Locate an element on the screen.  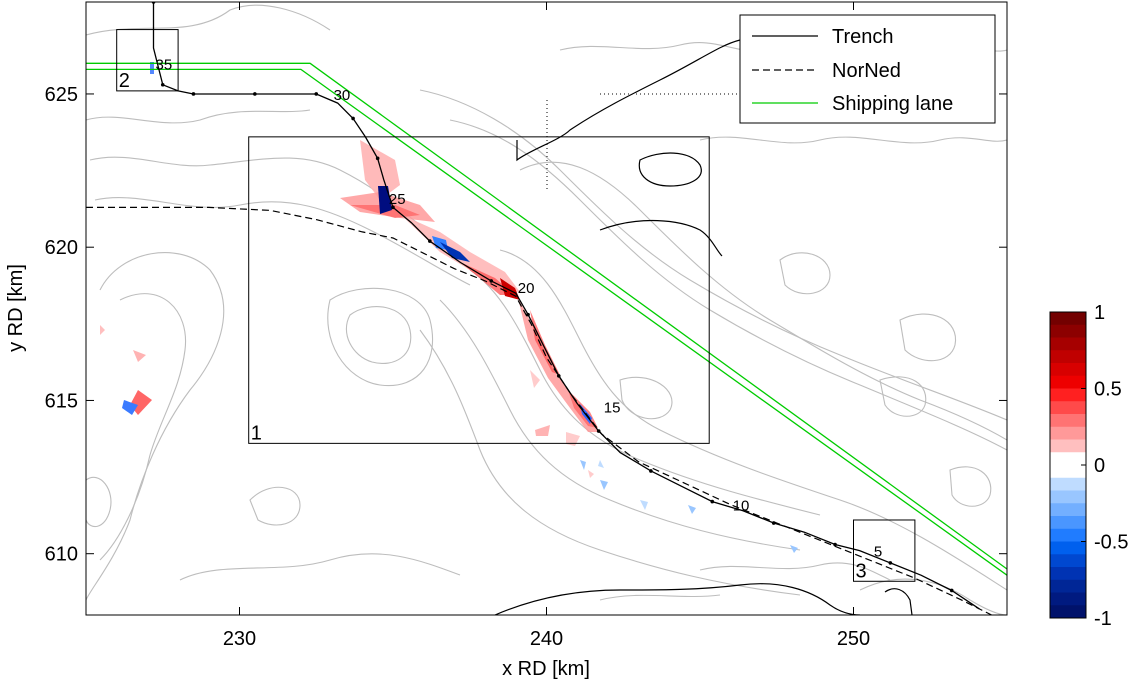
x-axis-label: x RD [km] is located at coordinates (546, 669).